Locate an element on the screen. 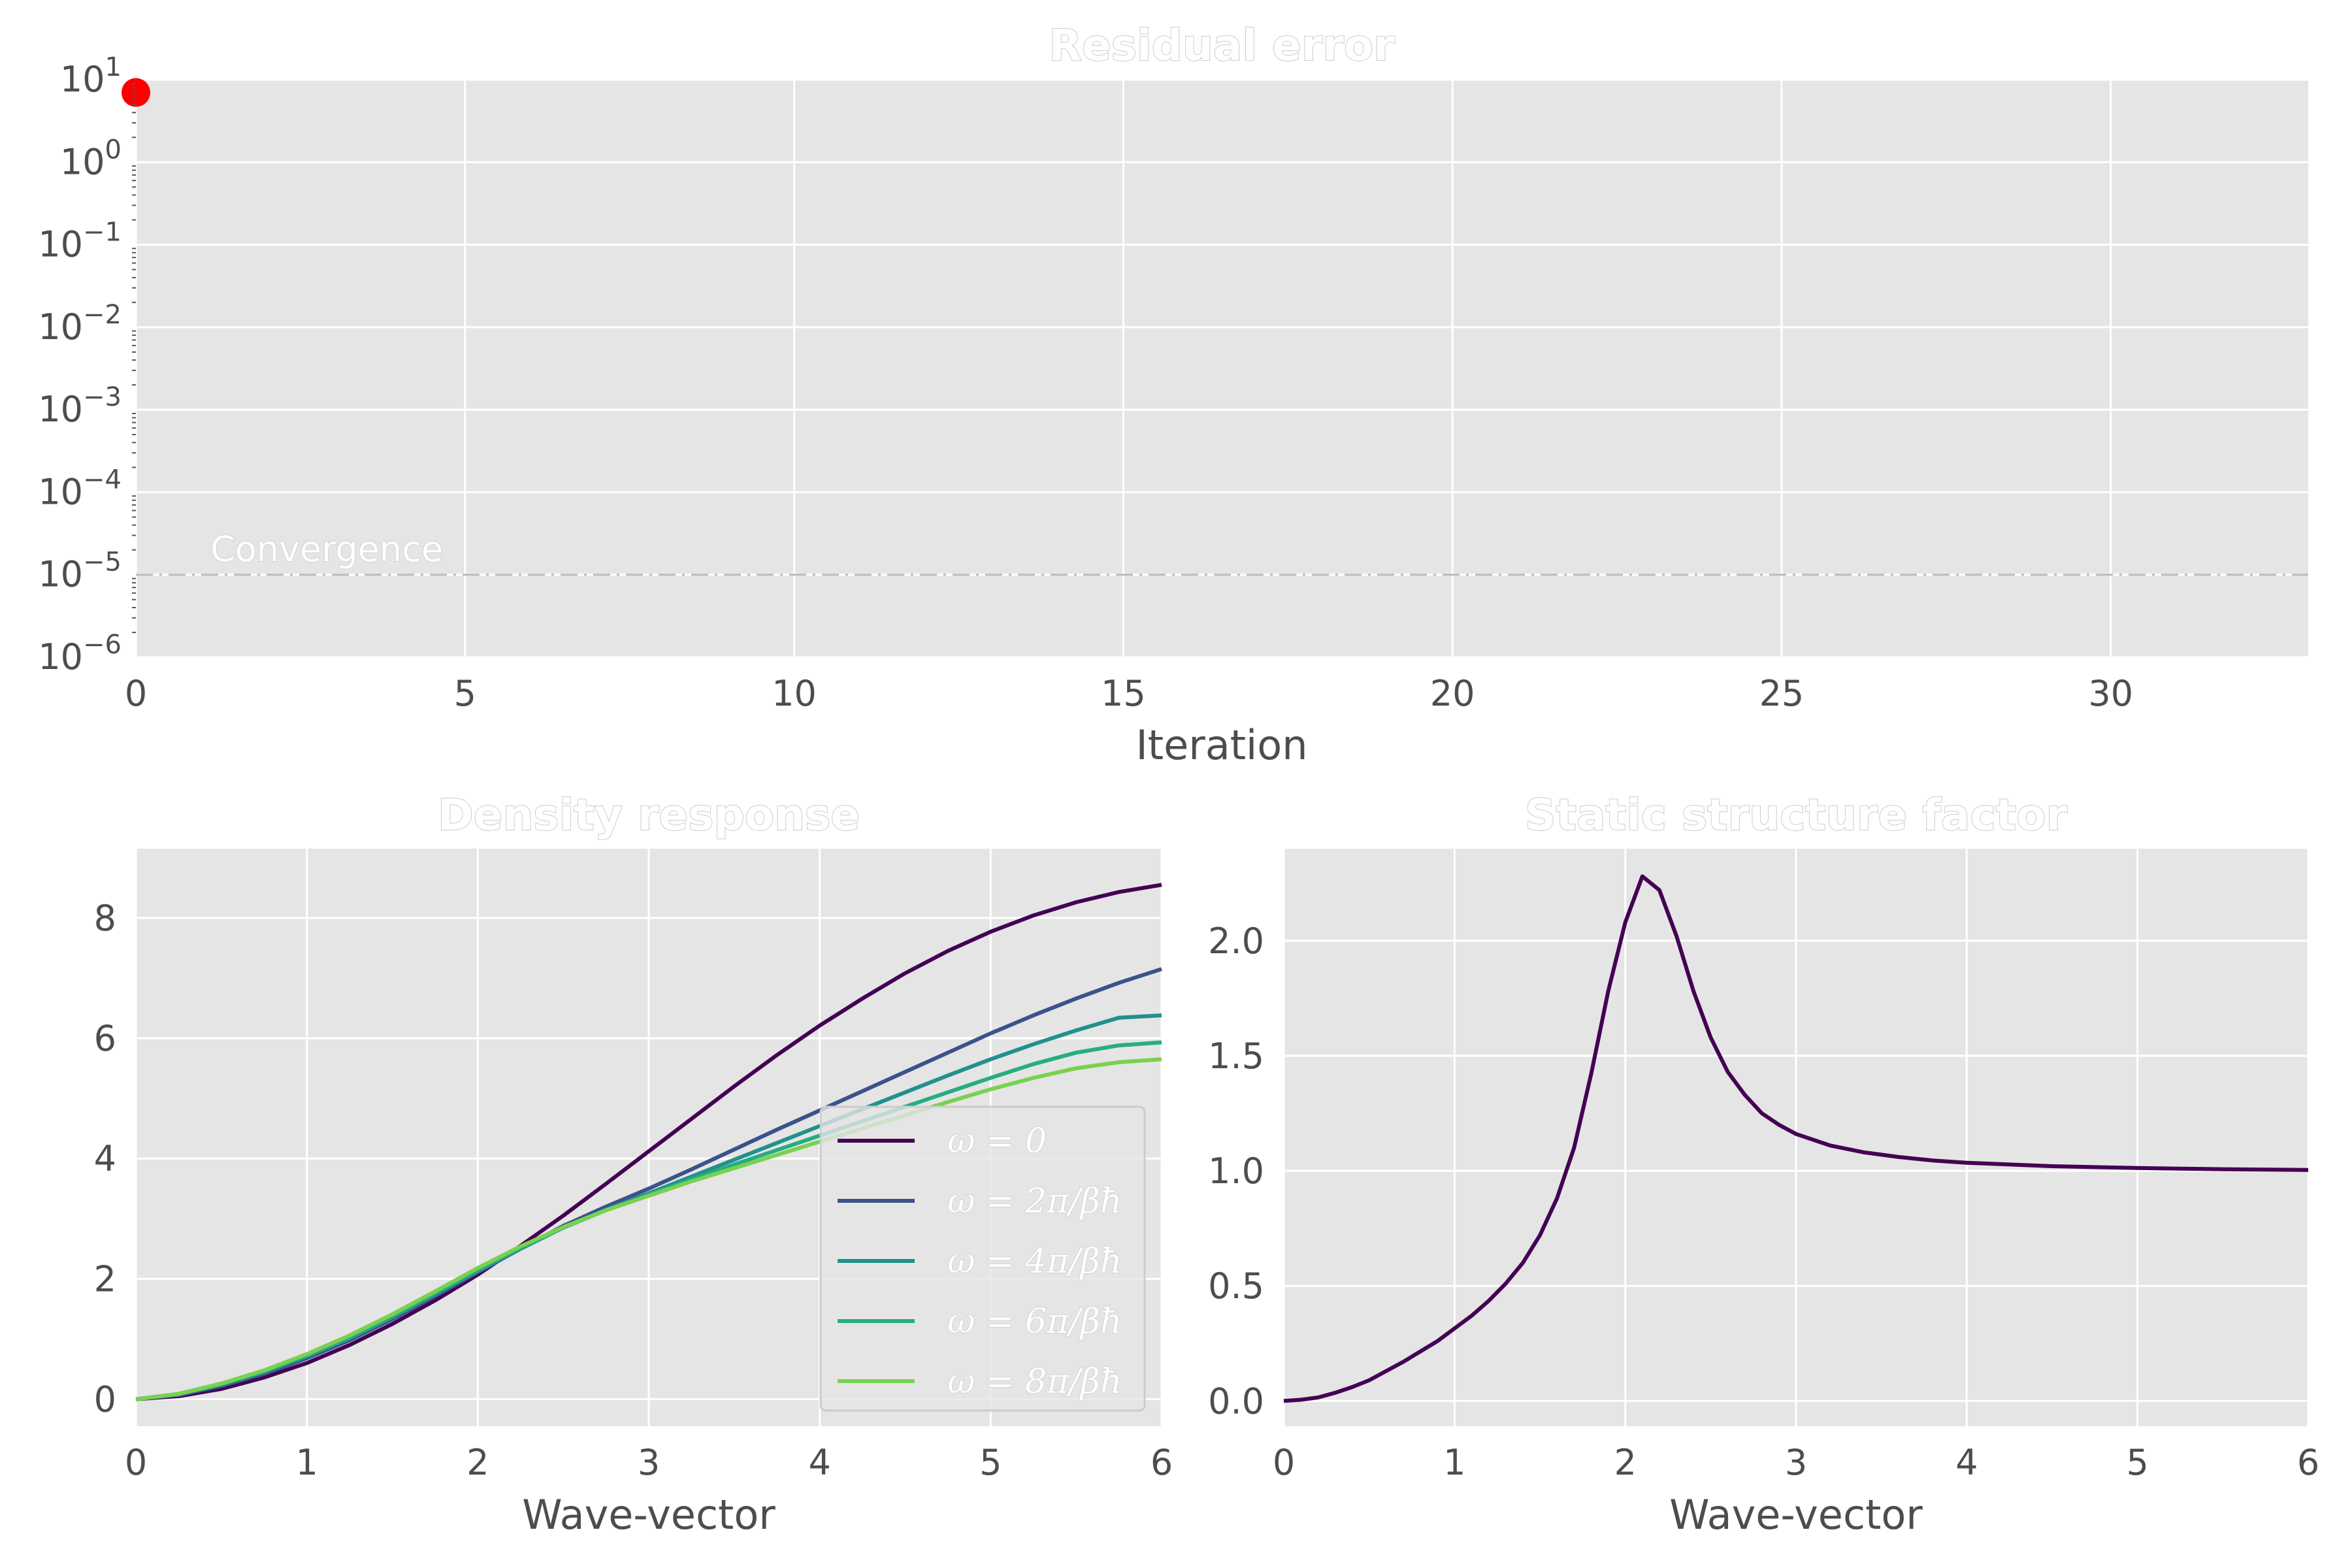 Image resolution: width=2352 pixels, height=1568 pixels. density-title: Density response is located at coordinates (649, 815).